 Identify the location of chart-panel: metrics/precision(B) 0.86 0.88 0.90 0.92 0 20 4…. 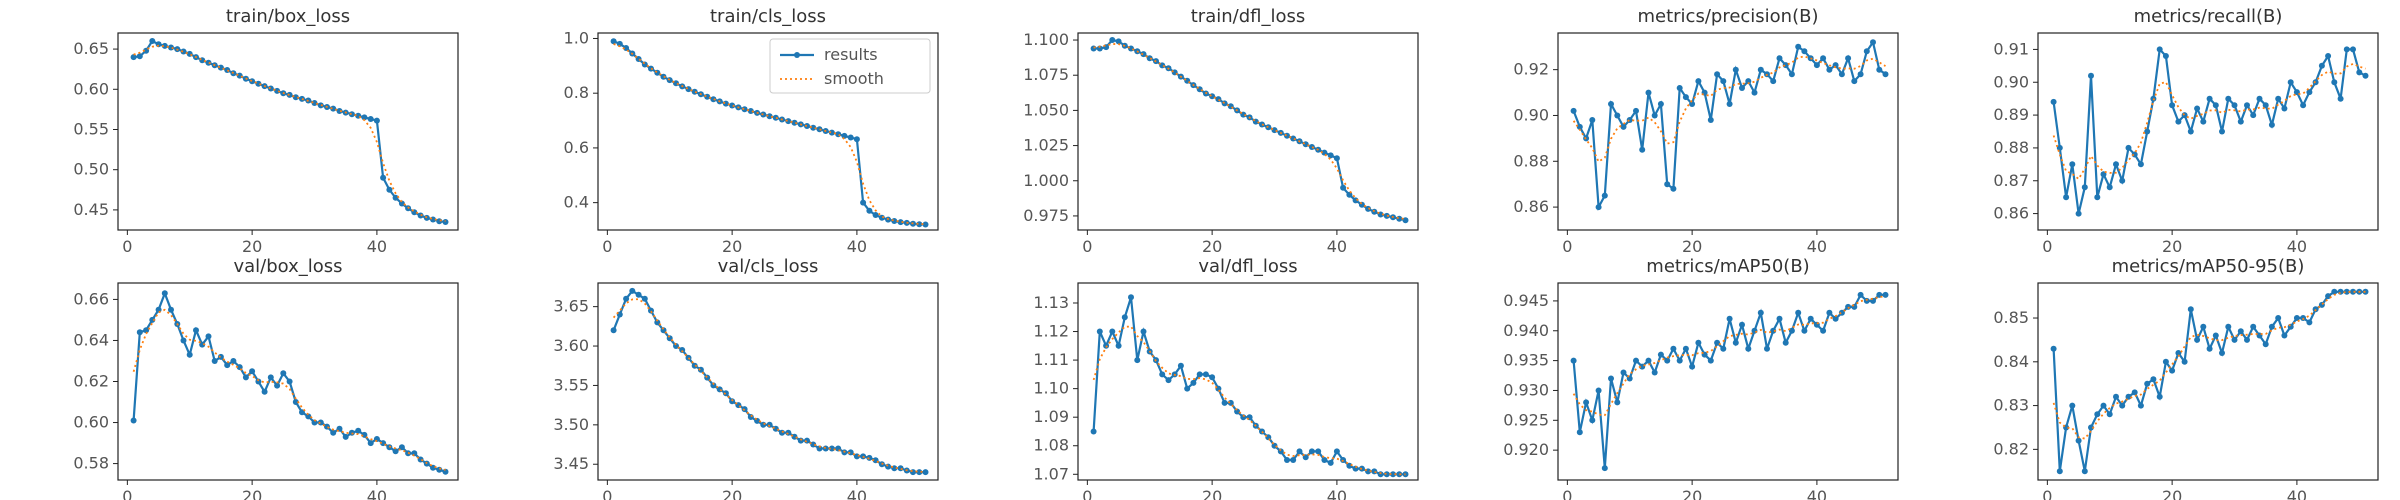
(1680, 128).